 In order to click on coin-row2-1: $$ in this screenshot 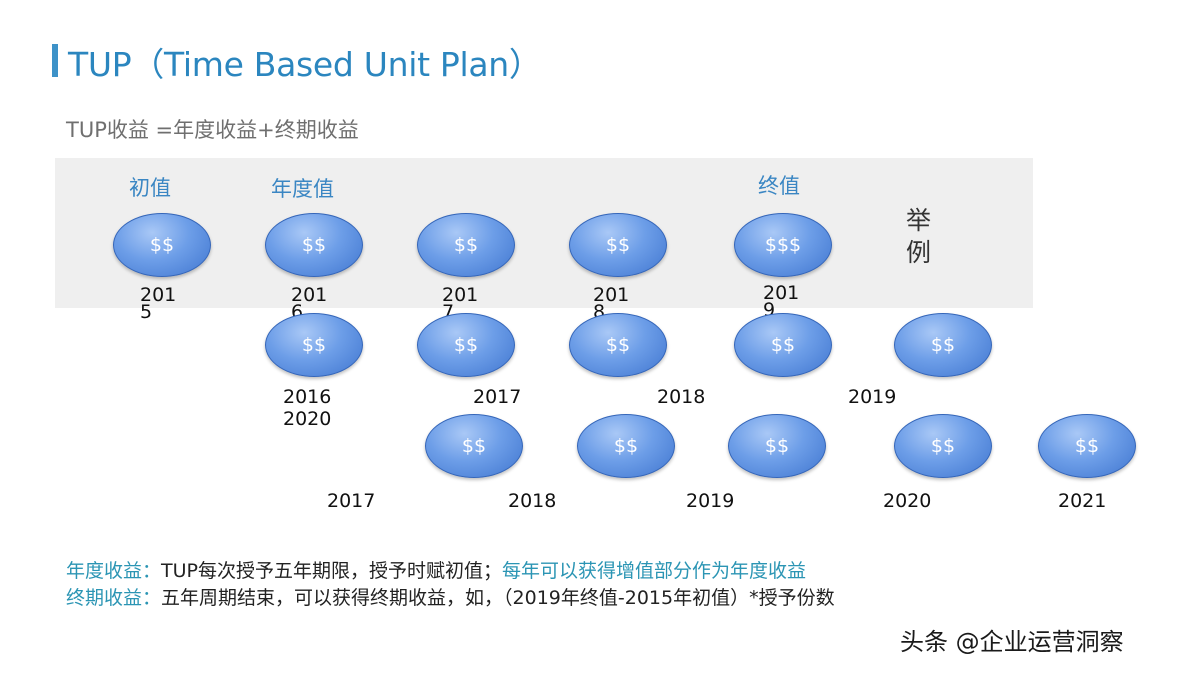, I will do `click(314, 345)`.